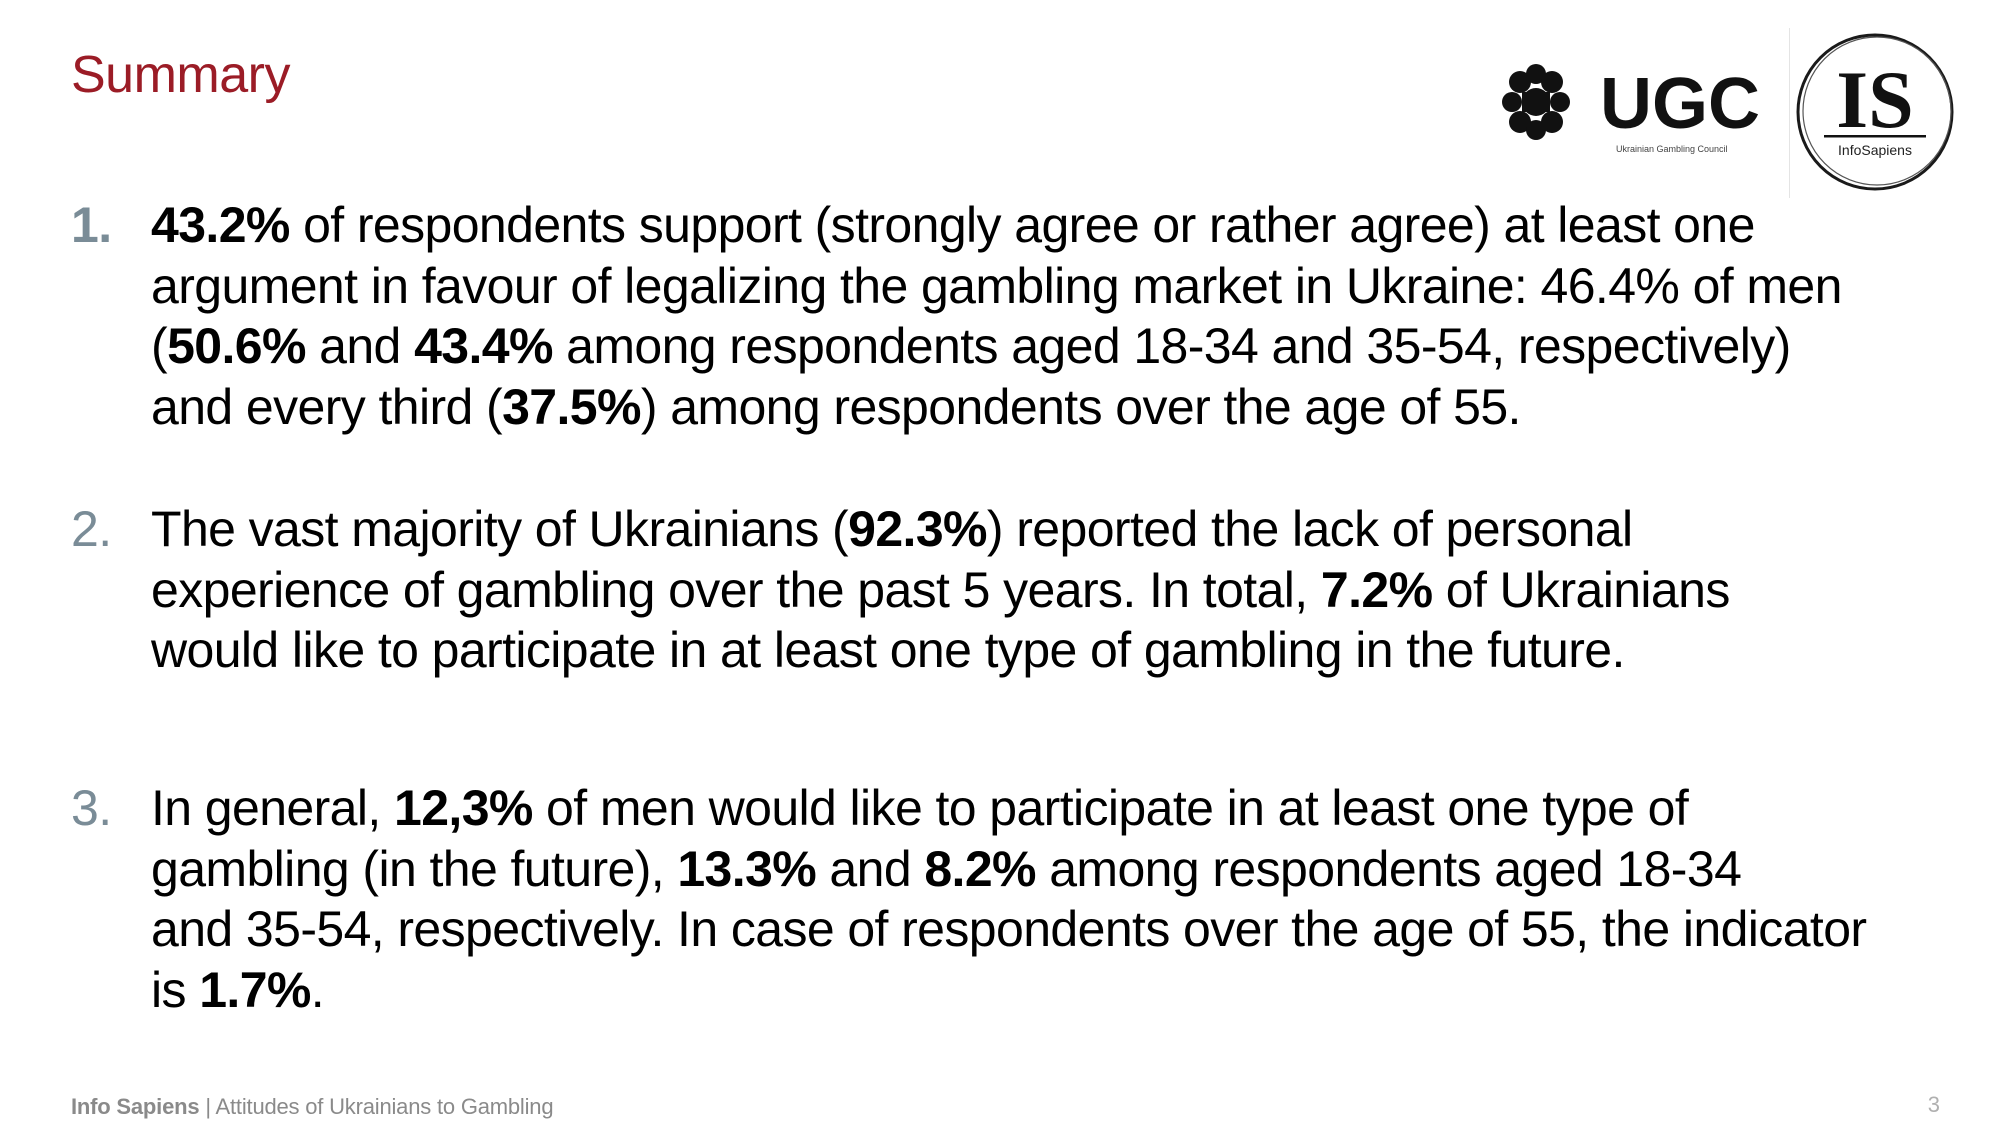  Describe the element at coordinates (1388, 868) in the screenshot. I see `text-segment: among respondents aged 18-34` at that location.